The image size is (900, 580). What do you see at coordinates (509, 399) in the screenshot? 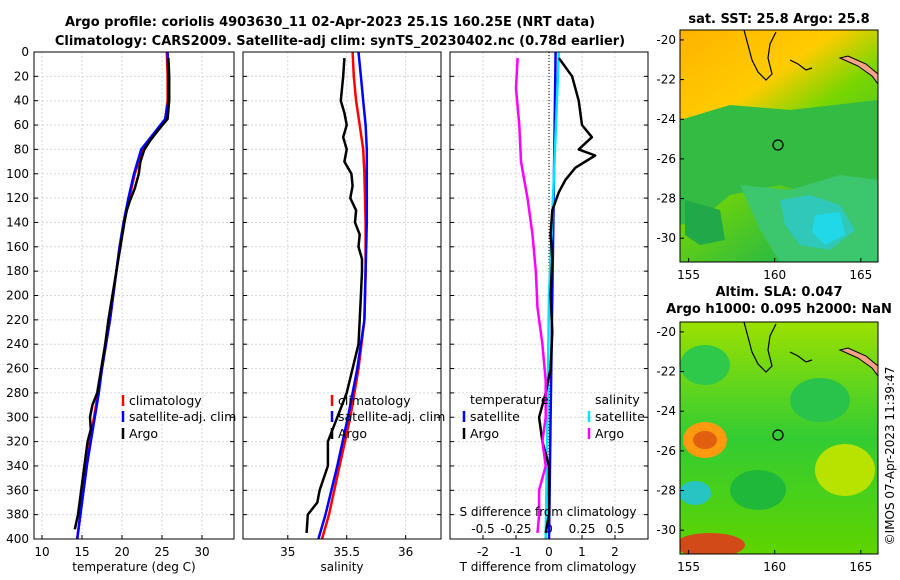
I see `legend-title-temperature: temperature` at bounding box center [509, 399].